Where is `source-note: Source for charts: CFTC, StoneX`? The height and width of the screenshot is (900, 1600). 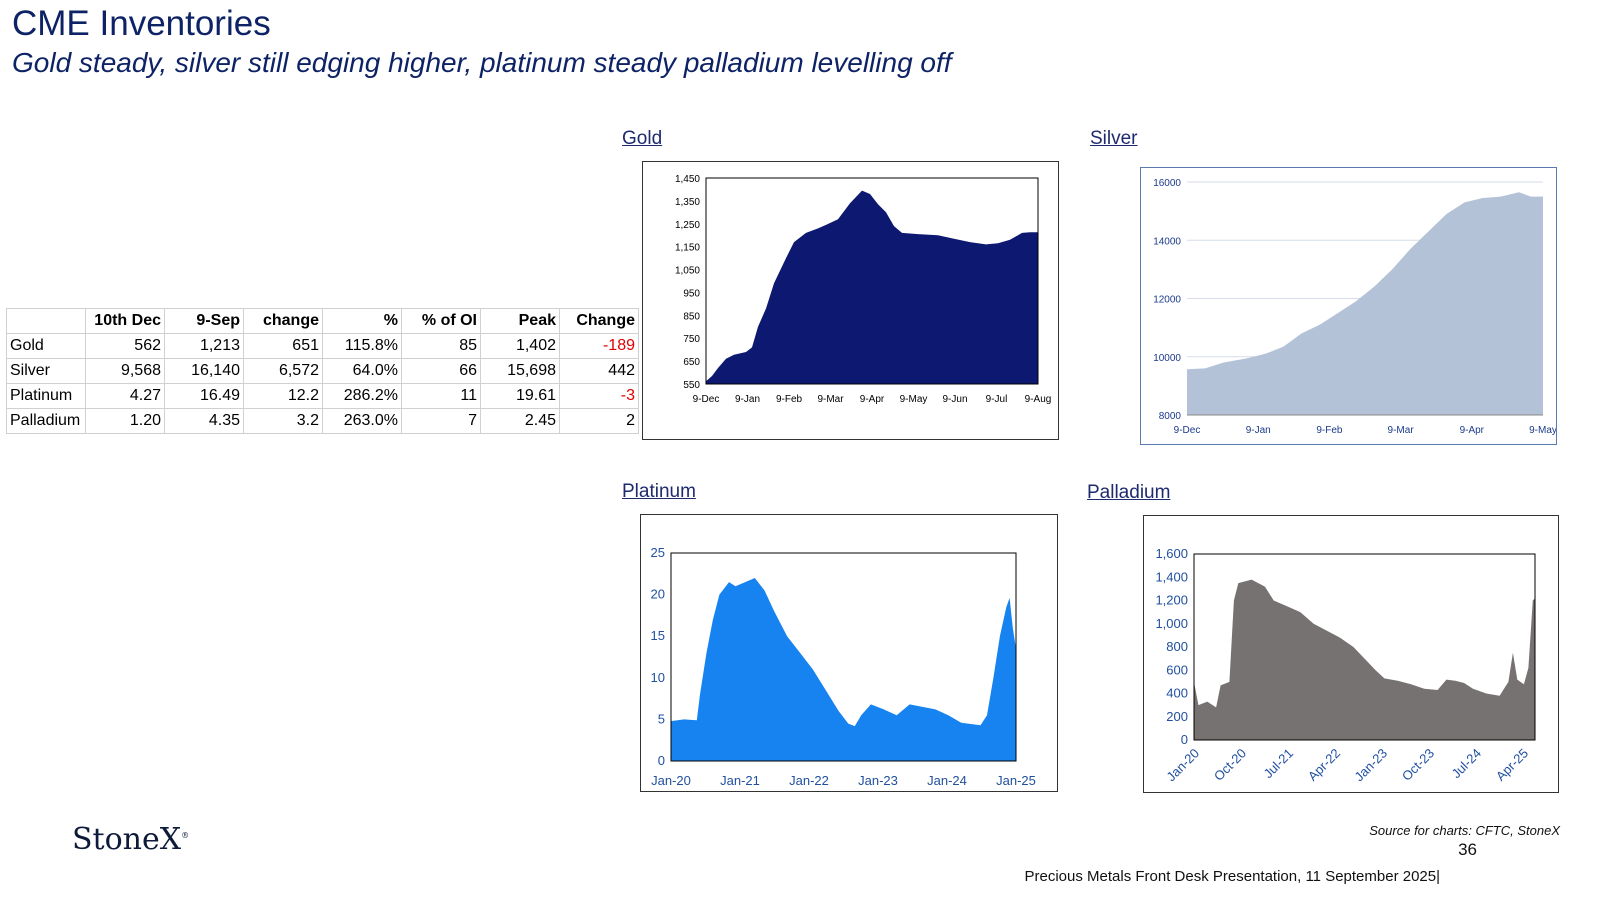
source-note: Source for charts: CFTC, StoneX is located at coordinates (1464, 830).